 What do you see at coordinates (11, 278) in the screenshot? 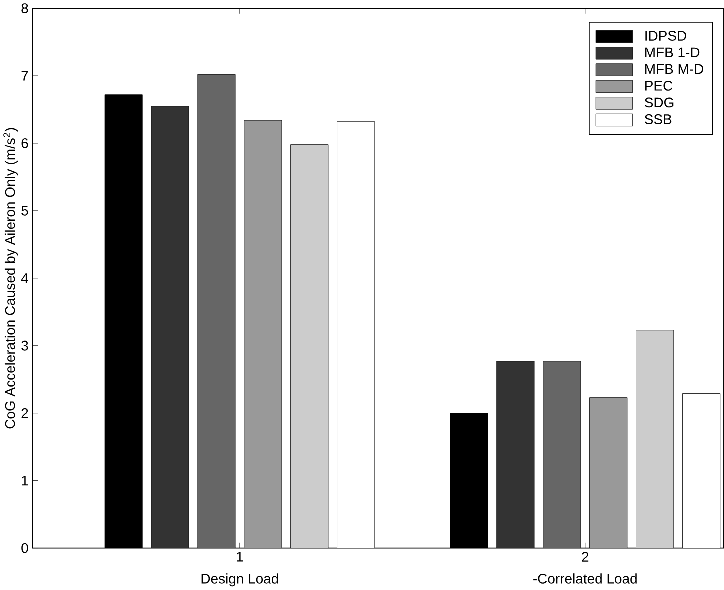
I see `y-axis-title: CoG Acceleration Caused by Aileron Only (m/s$^{2}$)` at bounding box center [11, 278].